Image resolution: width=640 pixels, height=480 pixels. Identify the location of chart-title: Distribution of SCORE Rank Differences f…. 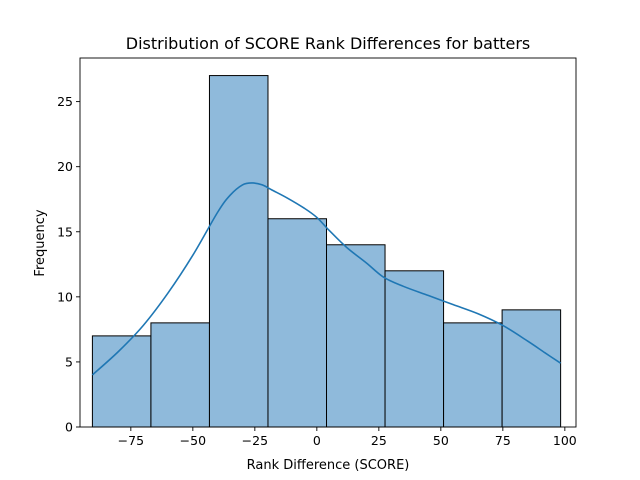
(328, 43).